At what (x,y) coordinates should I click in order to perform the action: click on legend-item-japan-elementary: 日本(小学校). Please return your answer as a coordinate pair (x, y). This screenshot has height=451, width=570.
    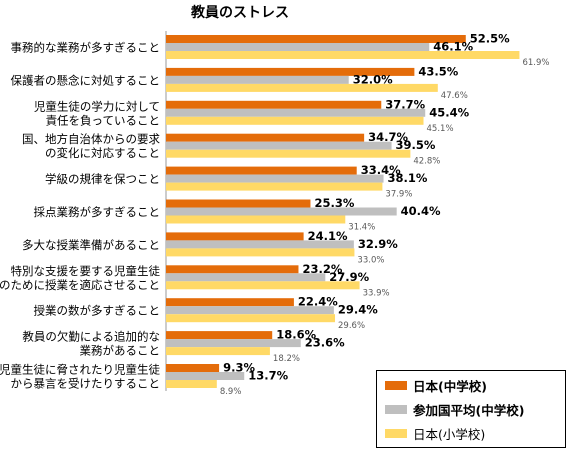
    Looking at the image, I should click on (435, 433).